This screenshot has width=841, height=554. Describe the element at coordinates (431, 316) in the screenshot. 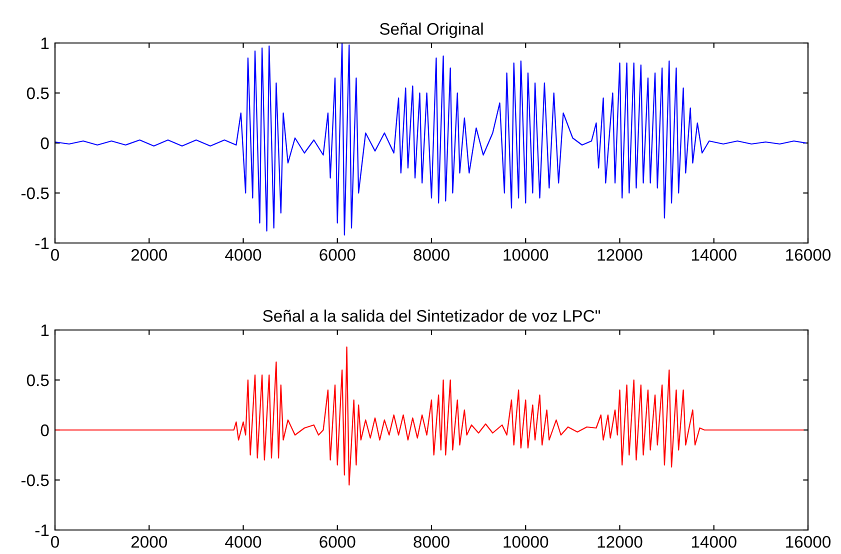

I see `chart-title: Señal a la salida del Sintetizador de voz LPC"` at that location.